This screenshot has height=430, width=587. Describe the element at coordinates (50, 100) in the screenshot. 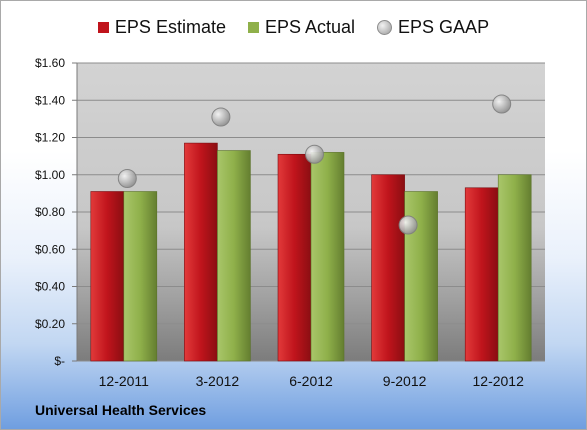

I see `y-tick-label: $1.40` at that location.